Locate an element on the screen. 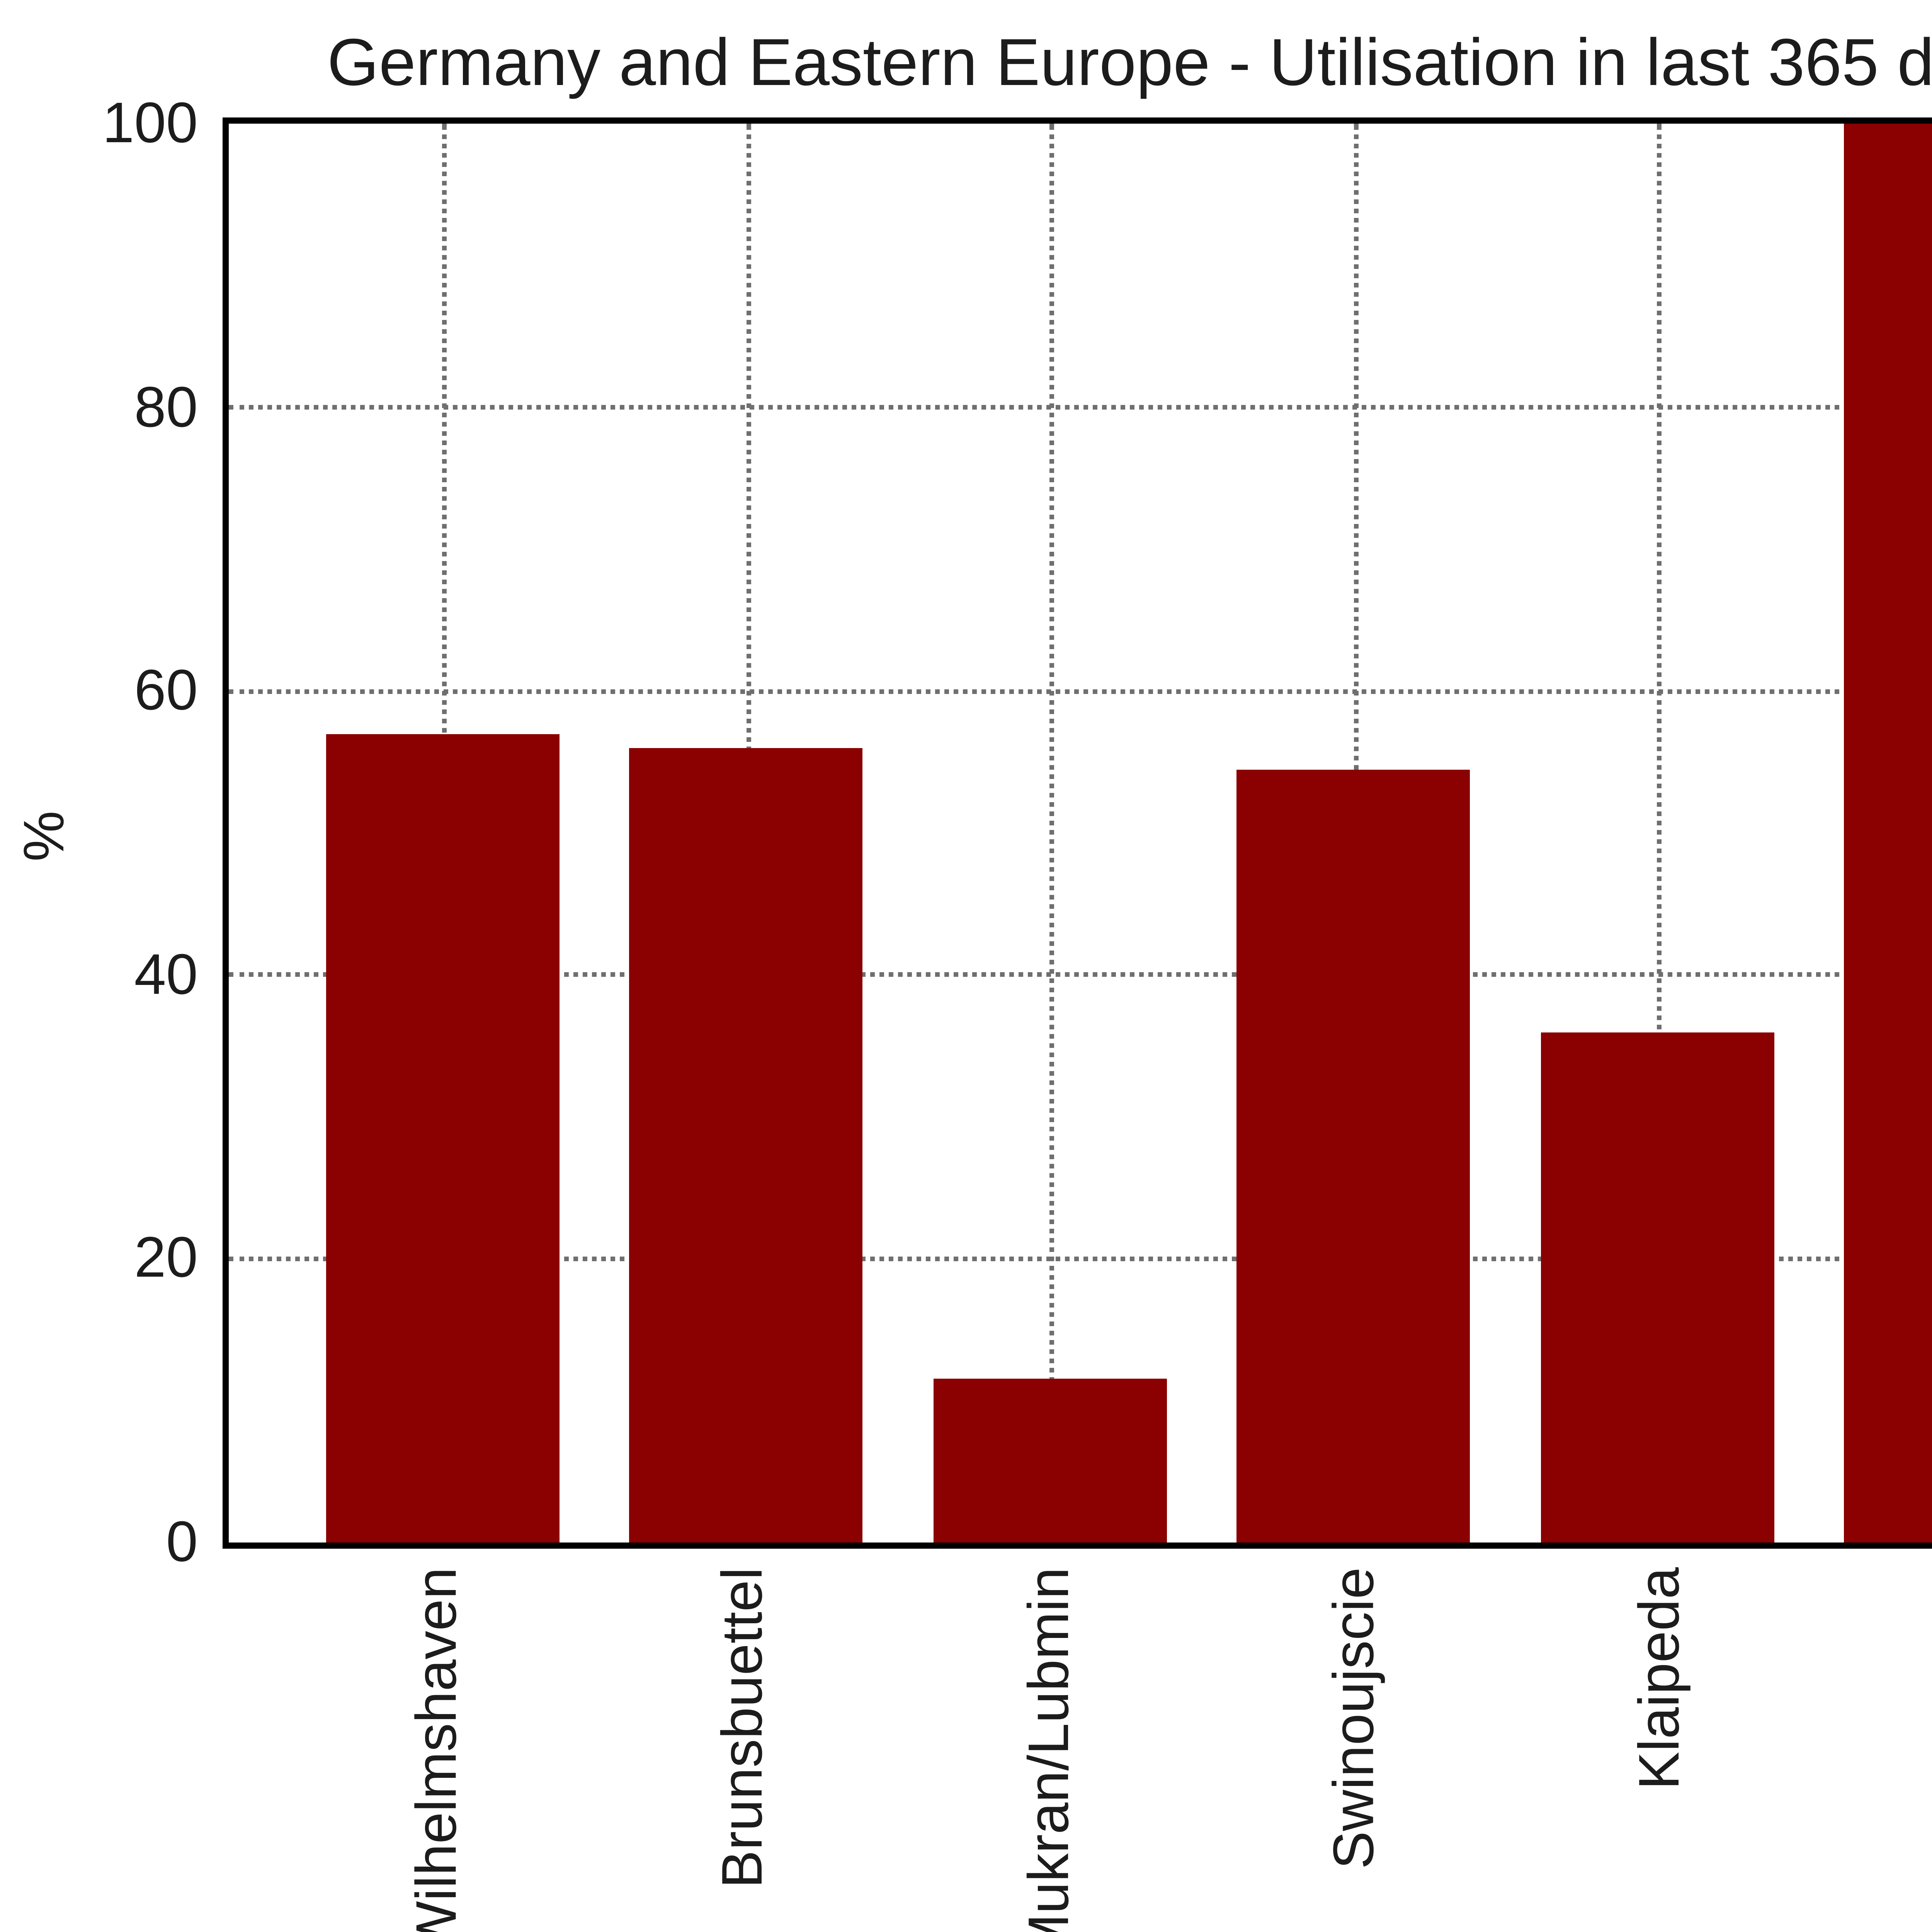 The image size is (1932, 1932). category-slot-inkoo is located at coordinates (1870, 834).